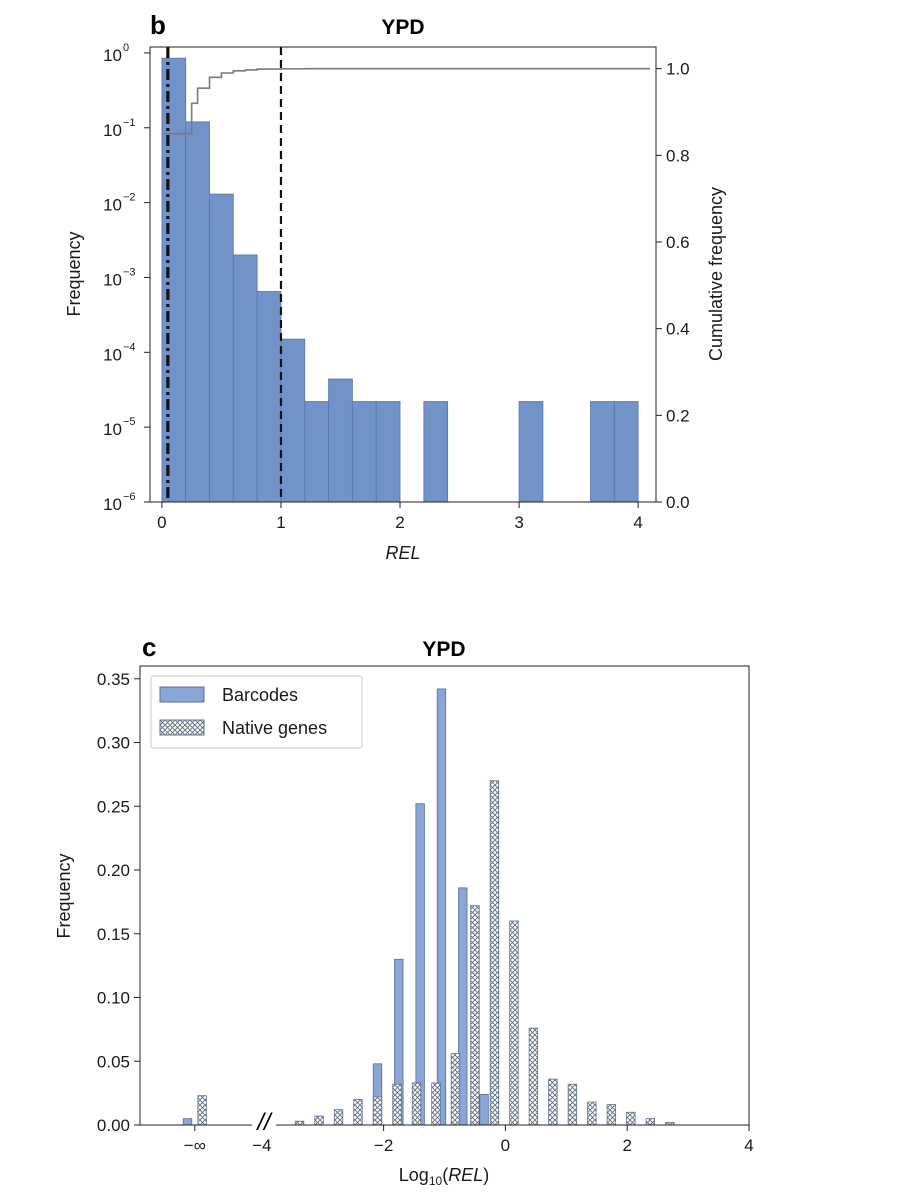  I want to click on y-tick-exponent: −6, so click(129, 497).